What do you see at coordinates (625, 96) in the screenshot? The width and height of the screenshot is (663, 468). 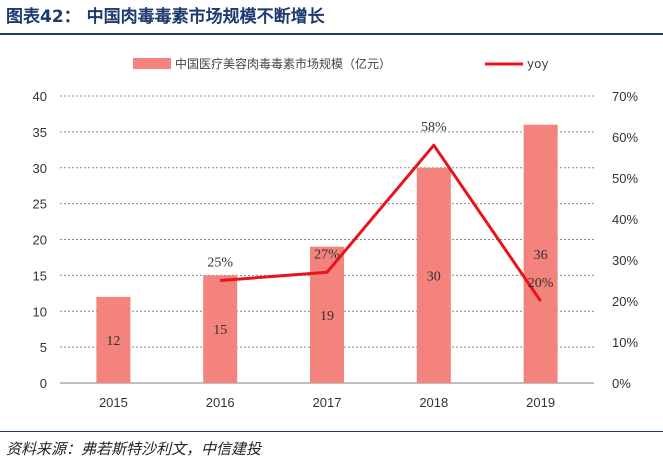 I see `right-tick-label: 70%` at bounding box center [625, 96].